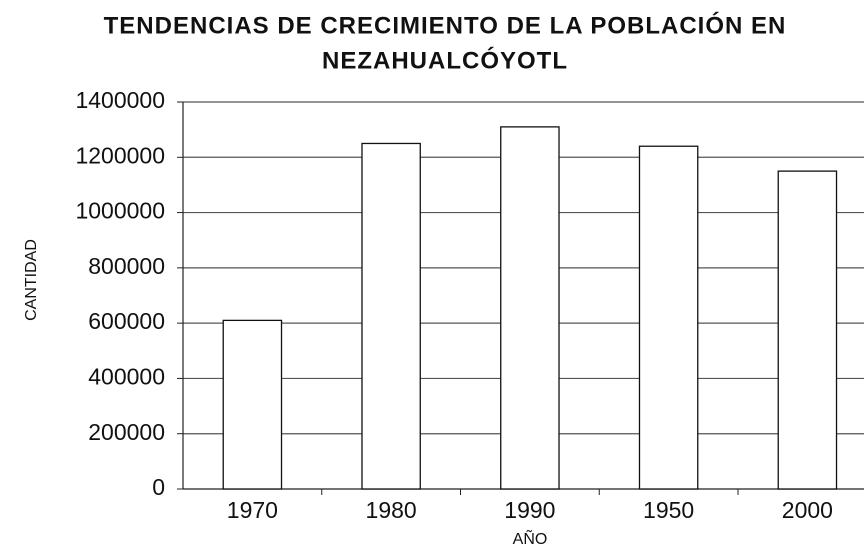 The image size is (864, 555). What do you see at coordinates (31, 280) in the screenshot?
I see `y-axis-label: CANTIDAD` at bounding box center [31, 280].